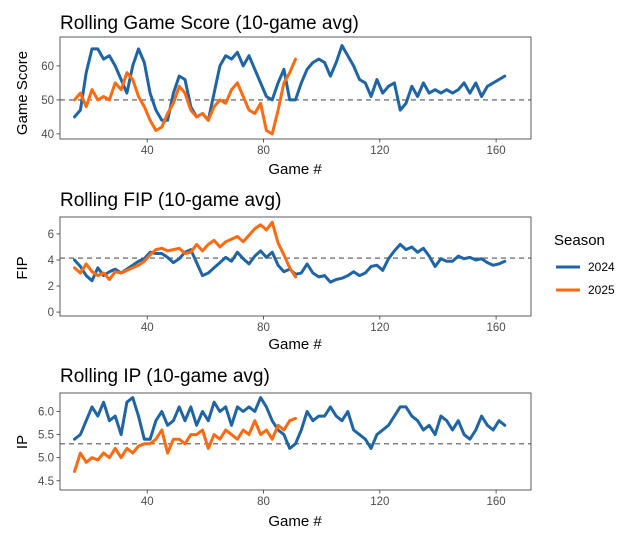 This screenshot has height=549, width=637. Describe the element at coordinates (379, 502) in the screenshot. I see `ip-xtick-label: 120` at that location.